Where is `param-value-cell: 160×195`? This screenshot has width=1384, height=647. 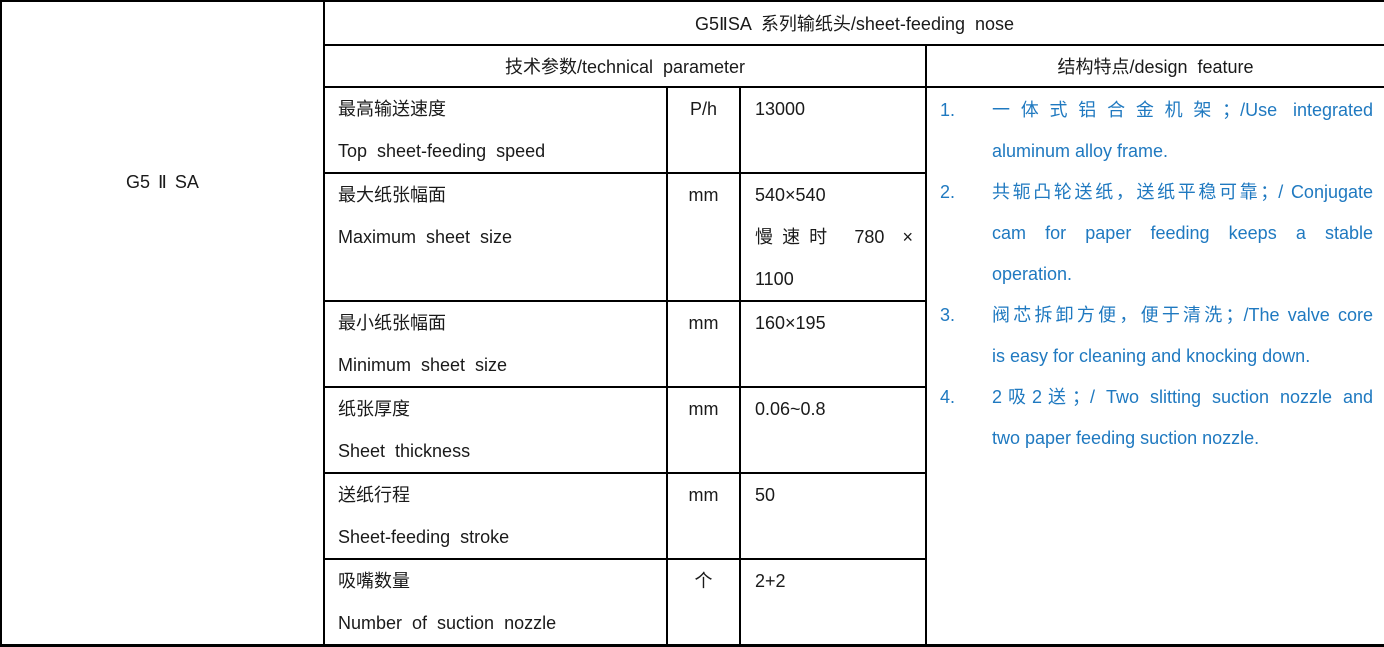
param-value-cell: 160×195 is located at coordinates (833, 344).